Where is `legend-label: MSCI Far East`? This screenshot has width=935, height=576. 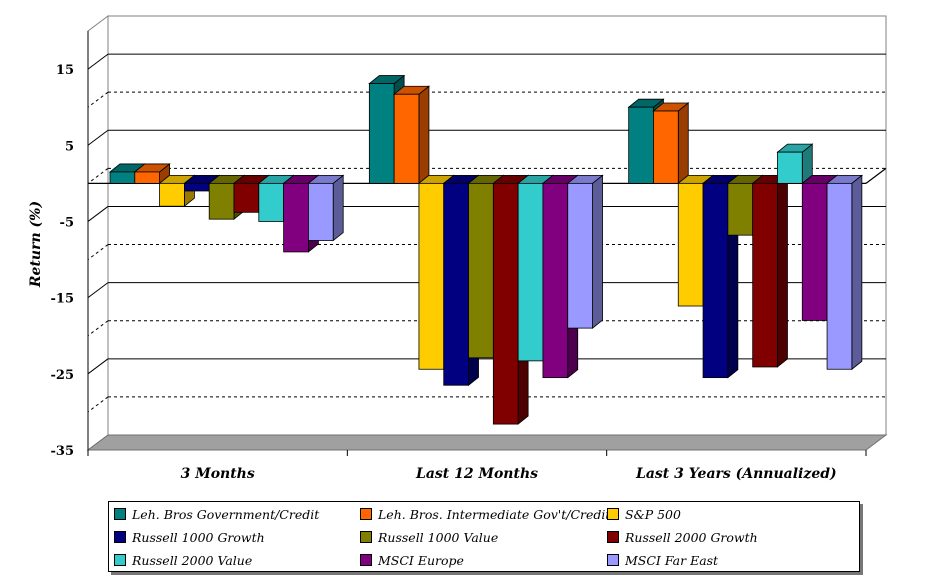 legend-label: MSCI Far East is located at coordinates (672, 560).